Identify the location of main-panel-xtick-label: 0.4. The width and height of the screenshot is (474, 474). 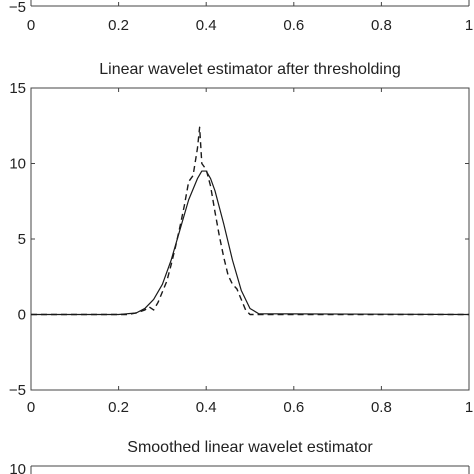
(206, 407).